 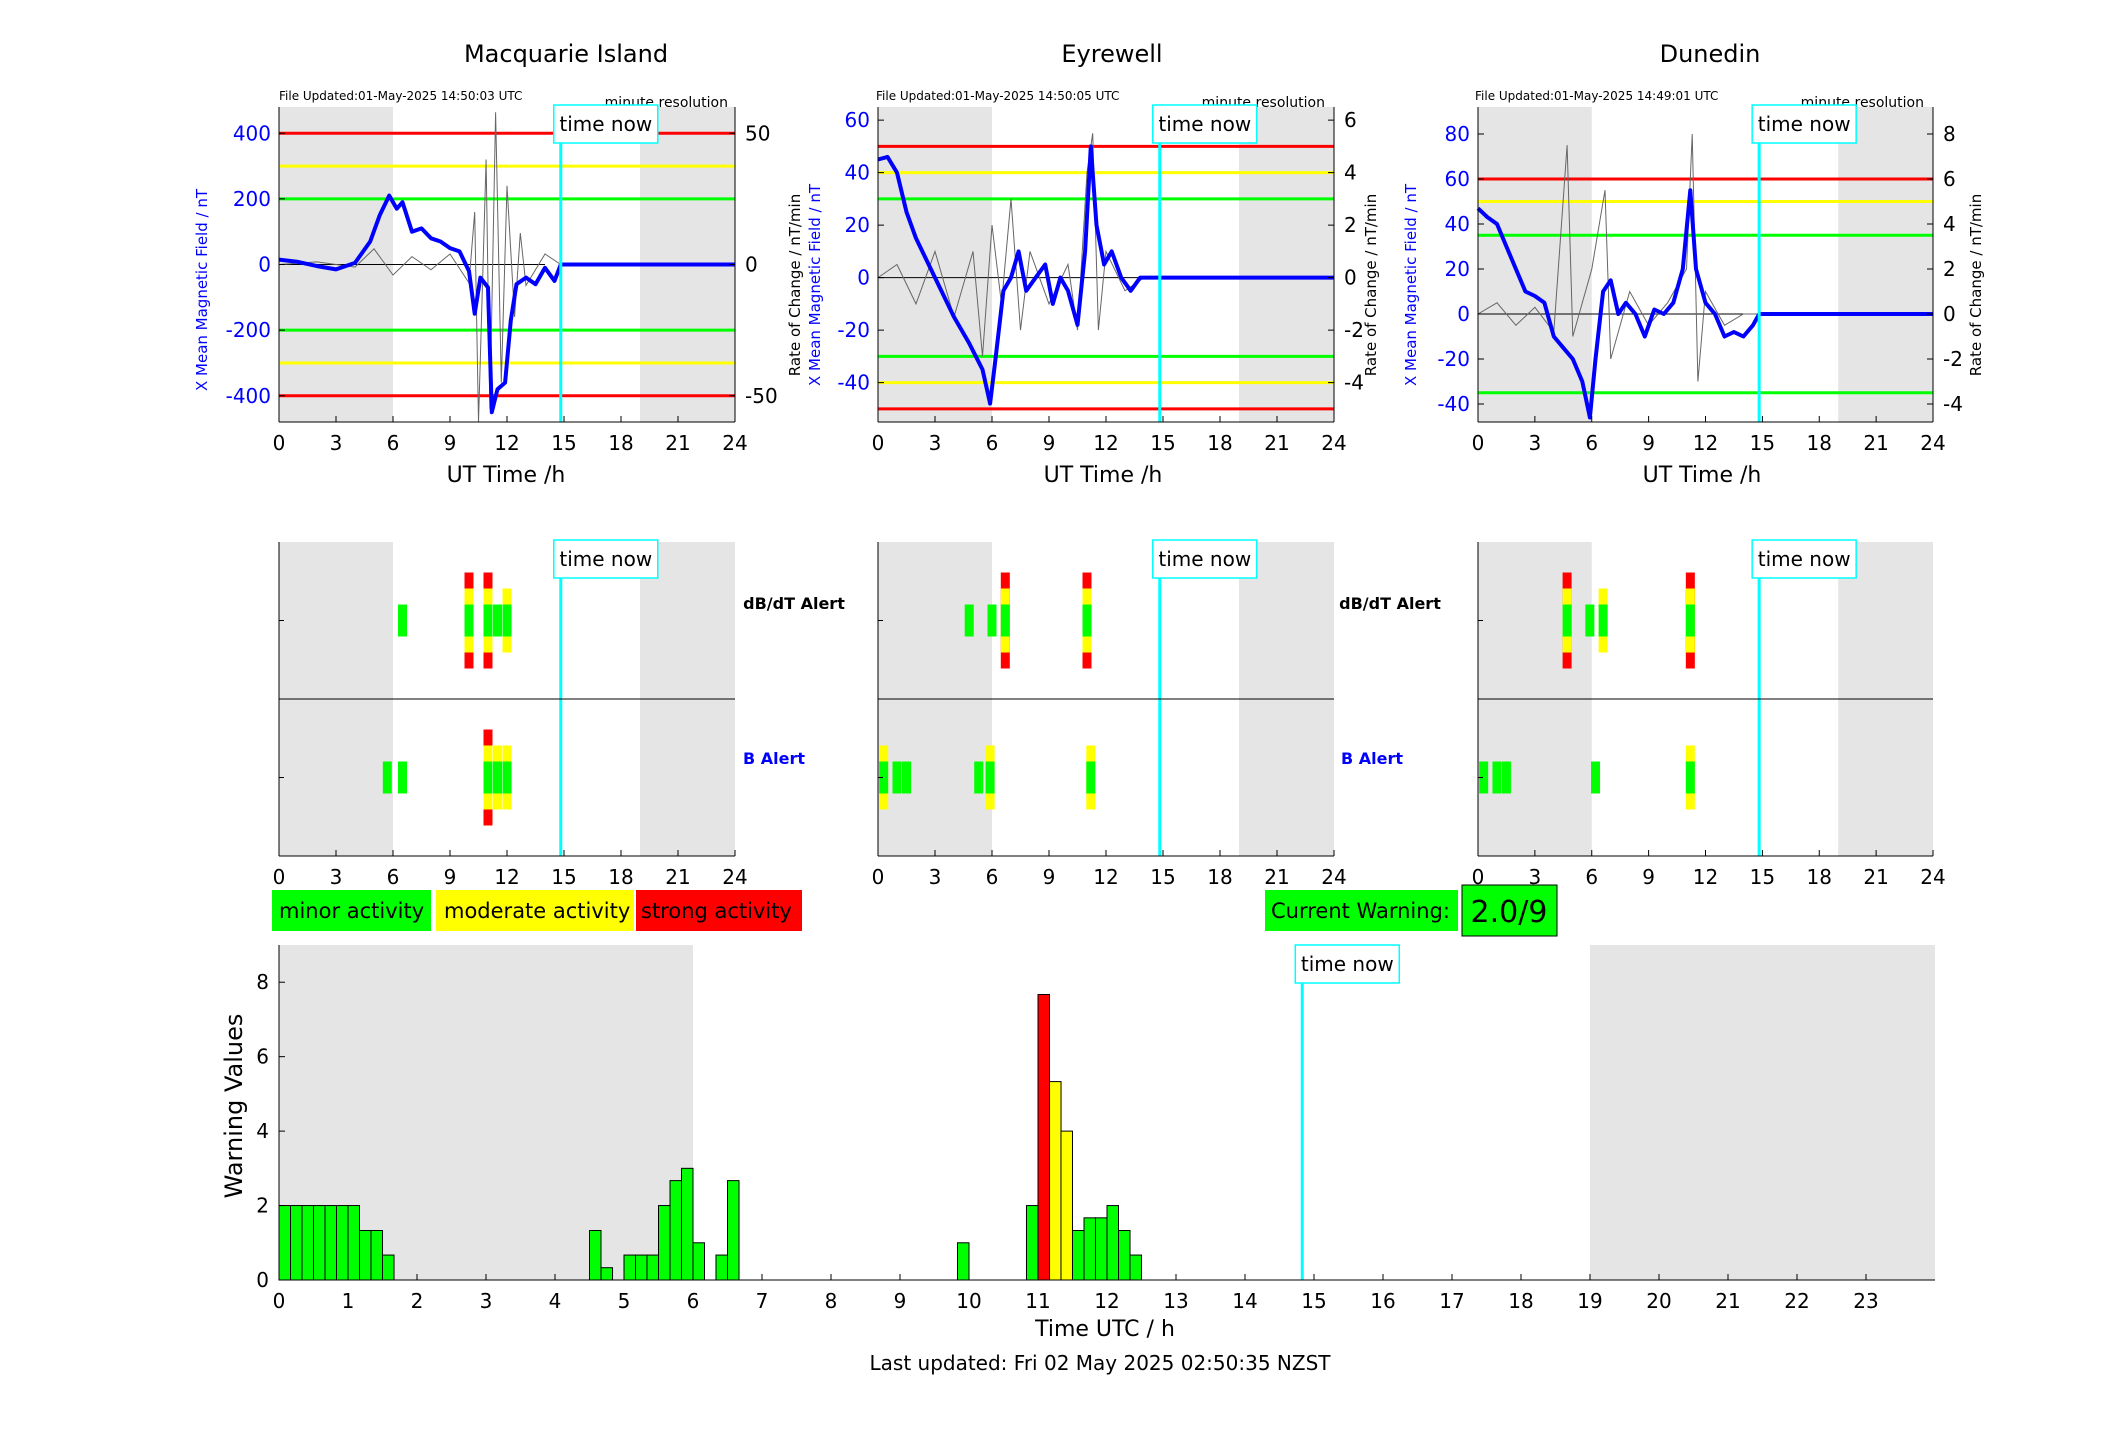 What do you see at coordinates (248, 330) in the screenshot?
I see `left-y-tick-label: -200` at bounding box center [248, 330].